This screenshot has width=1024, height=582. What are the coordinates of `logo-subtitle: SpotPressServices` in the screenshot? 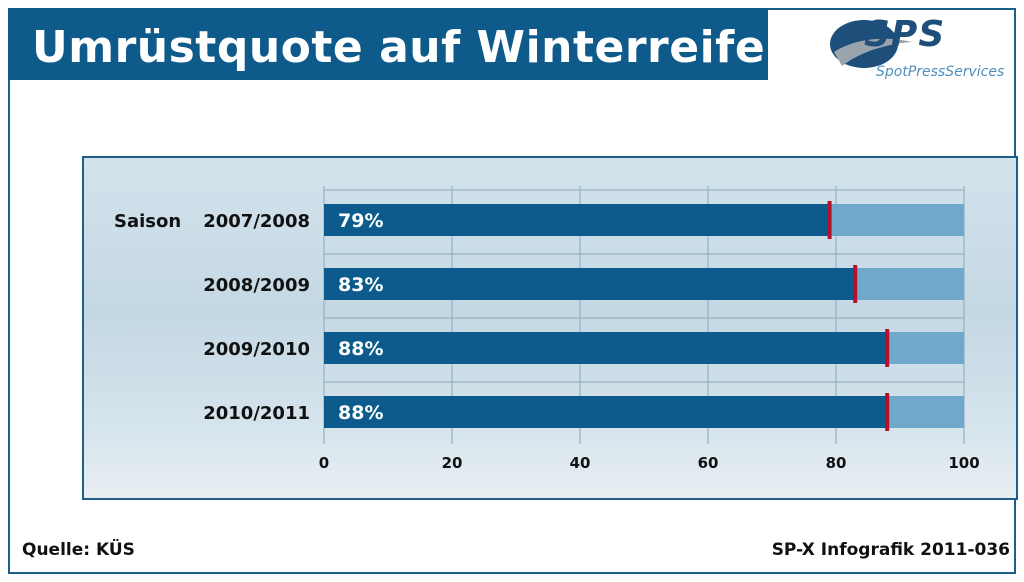 It's located at (940, 72).